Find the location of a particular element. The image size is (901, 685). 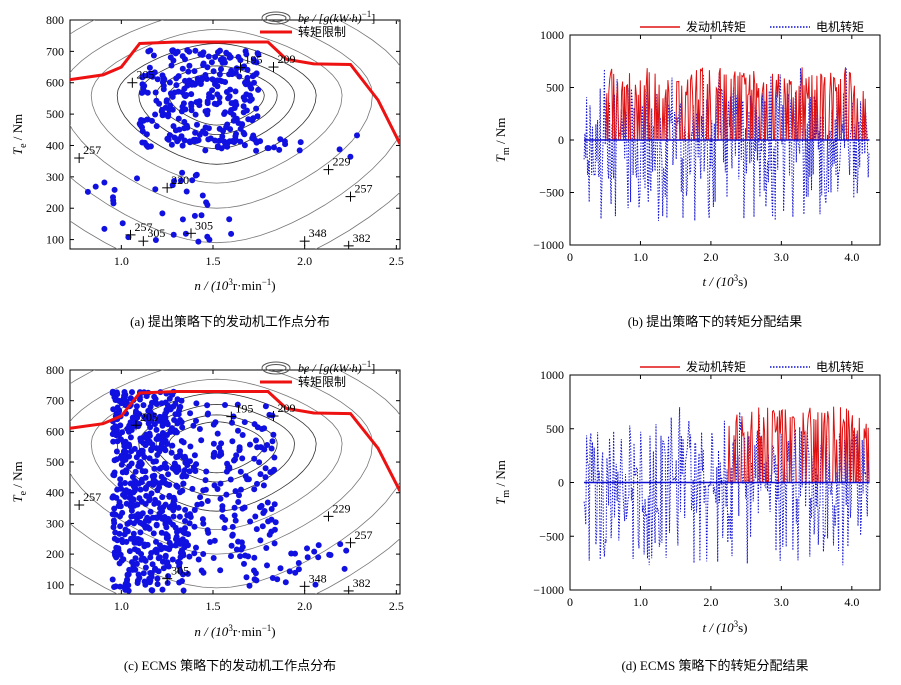

y-tick-label: 300 is located at coordinates (55, 177).